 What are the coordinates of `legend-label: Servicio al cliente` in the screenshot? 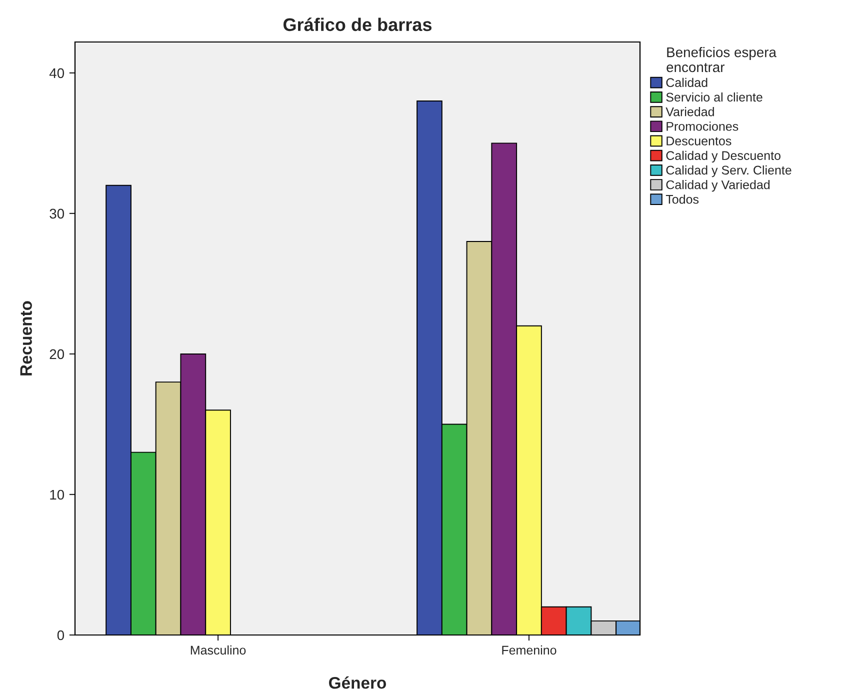 It's located at (714, 97).